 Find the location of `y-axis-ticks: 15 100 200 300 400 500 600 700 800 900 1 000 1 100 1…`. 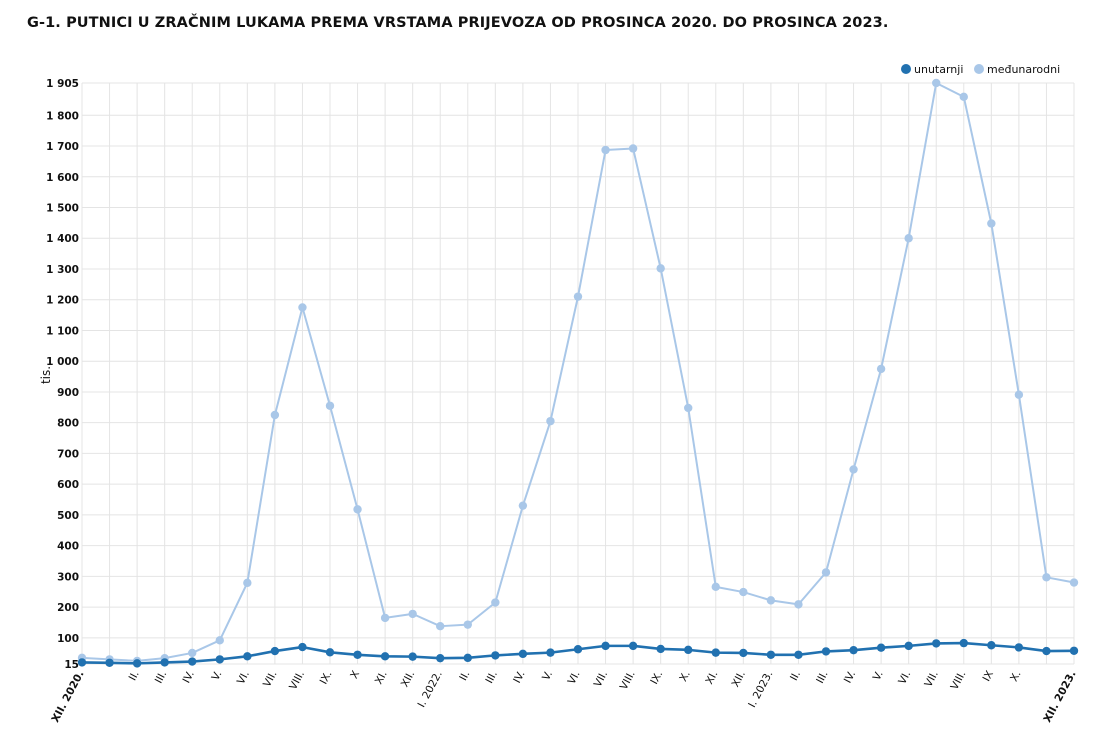

y-axis-ticks: 15 100 200 300 400 500 600 700 800 900 1 000 1 100 1… is located at coordinates (62, 374).